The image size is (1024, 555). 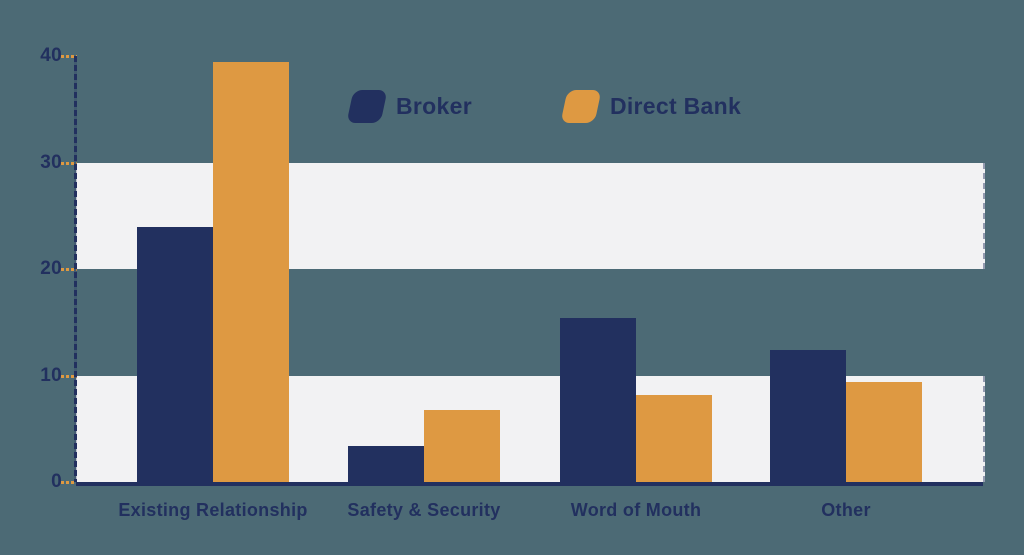 I want to click on y-tick-label-0: 0, so click(x=56, y=481).